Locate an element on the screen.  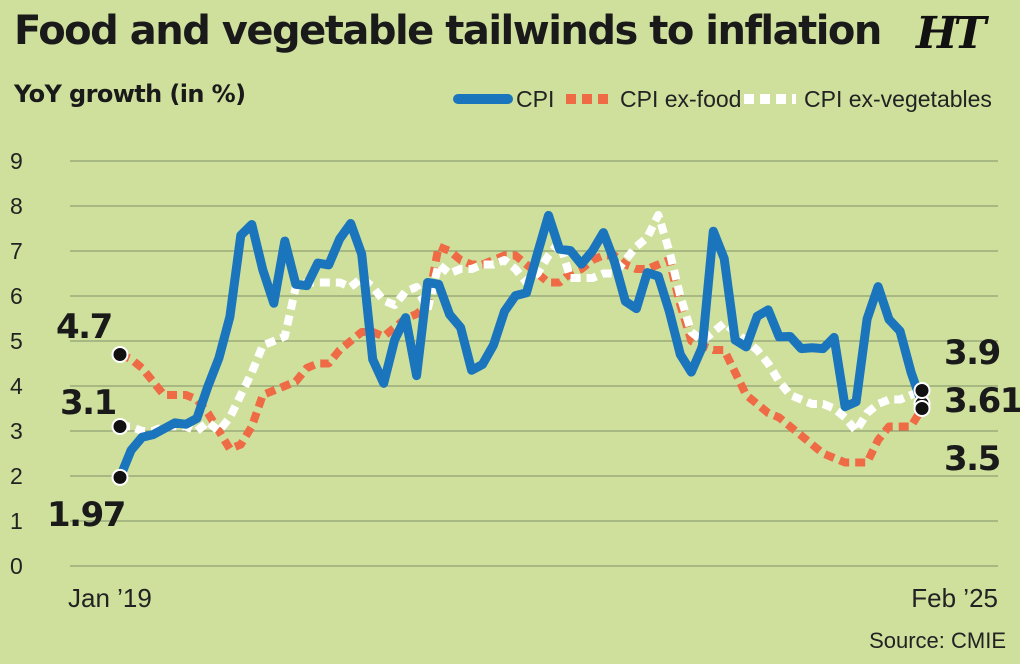
y-tick-label: 4 is located at coordinates (16, 386).